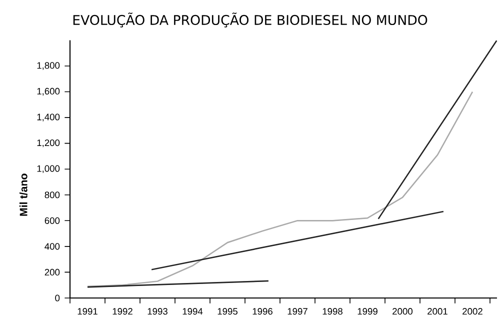 This screenshot has width=500, height=323. Describe the element at coordinates (262, 311) in the screenshot. I see `x-tick-label: 1996` at that location.